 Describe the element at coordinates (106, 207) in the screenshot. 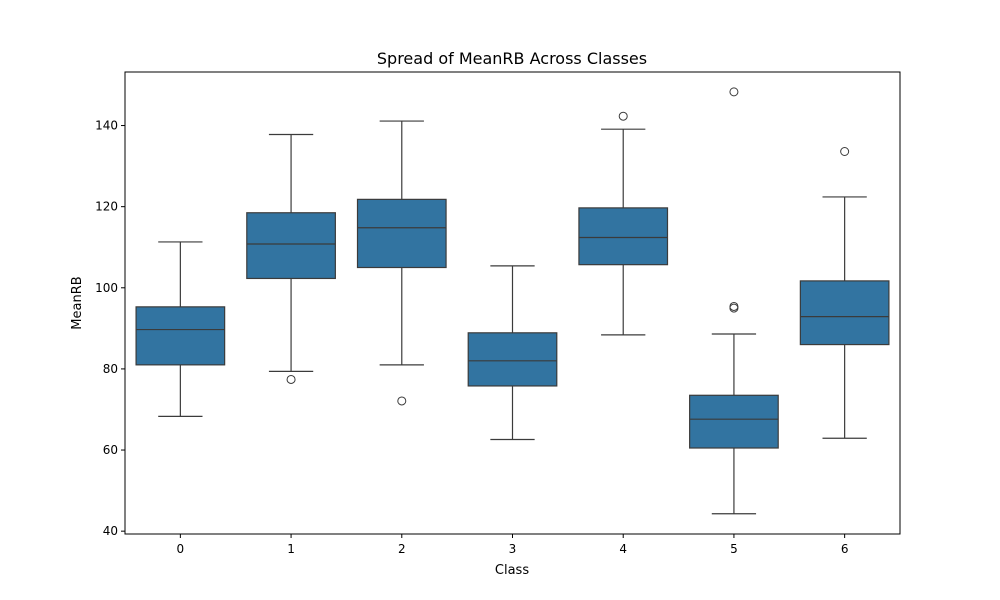

I see `y-tick-label: 120` at that location.